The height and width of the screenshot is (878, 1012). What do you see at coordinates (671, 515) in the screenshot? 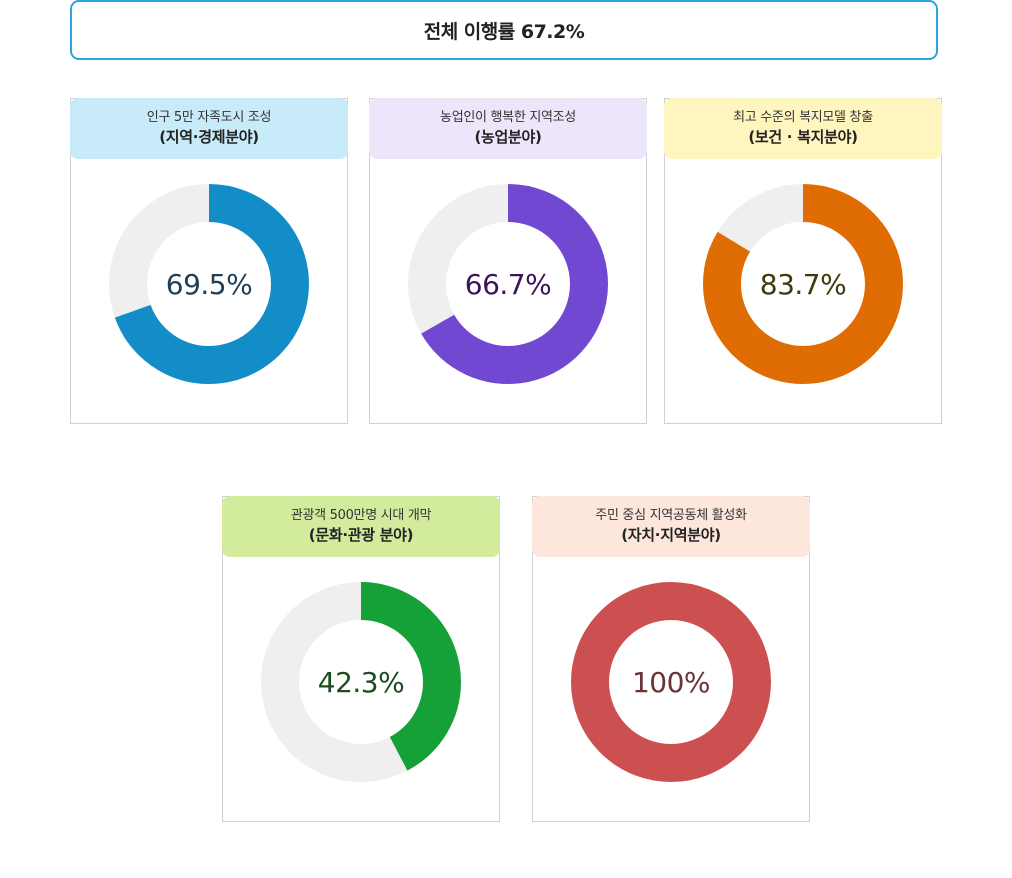
I see `card-subtitle: 주민 중심 지역공동체 활성화` at bounding box center [671, 515].